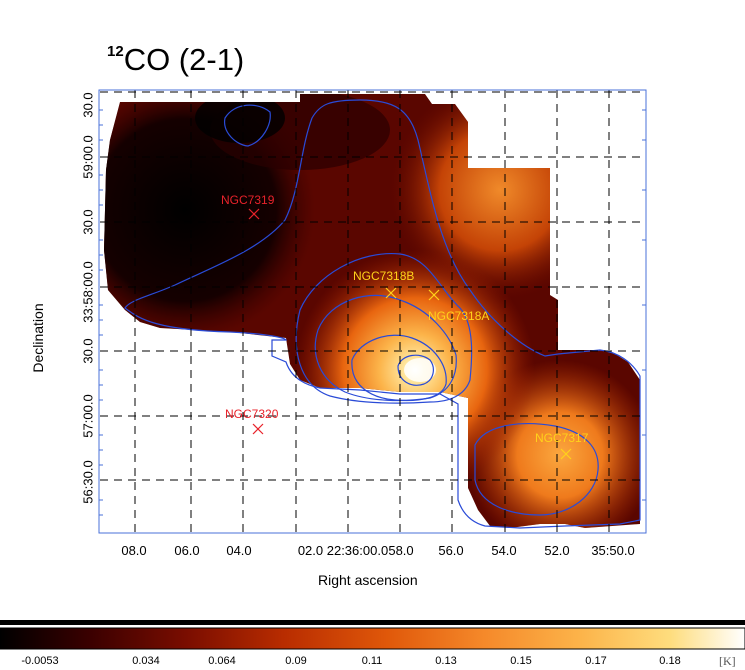 The image size is (745, 670). Describe the element at coordinates (146, 661) in the screenshot. I see `colorbar-tick: 0.034` at that location.